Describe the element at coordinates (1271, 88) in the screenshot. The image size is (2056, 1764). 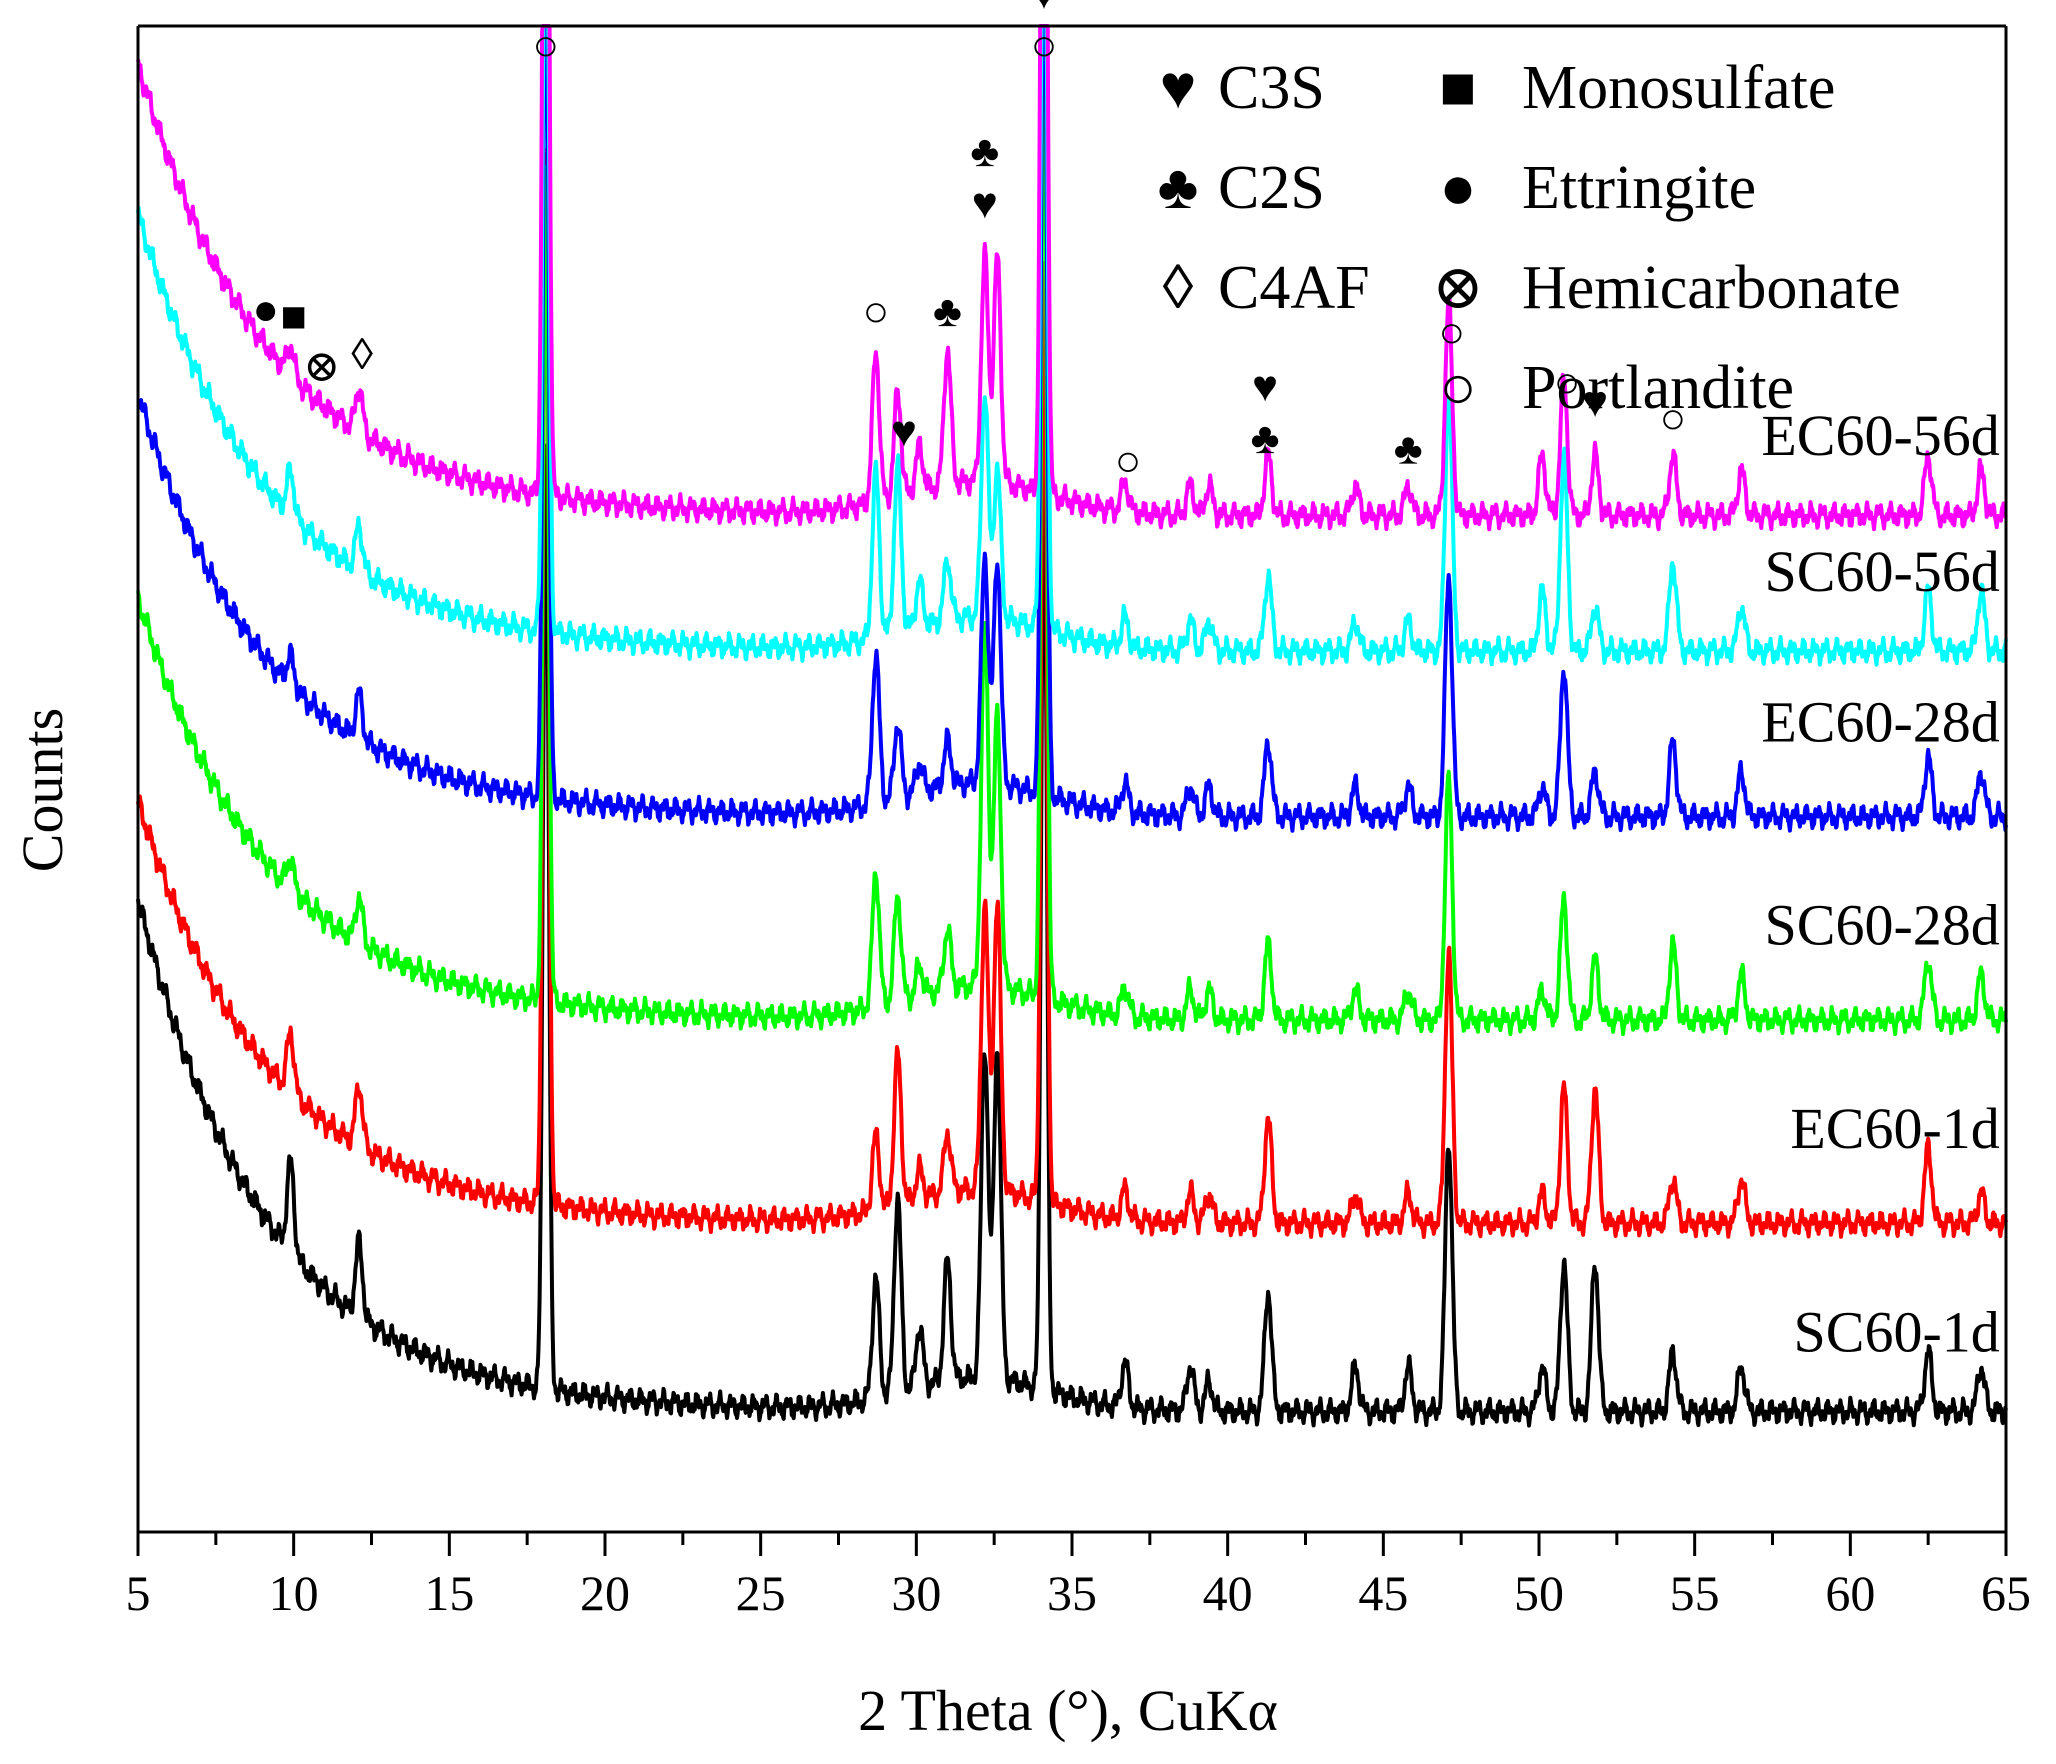
I see `legend-label: C3S` at that location.